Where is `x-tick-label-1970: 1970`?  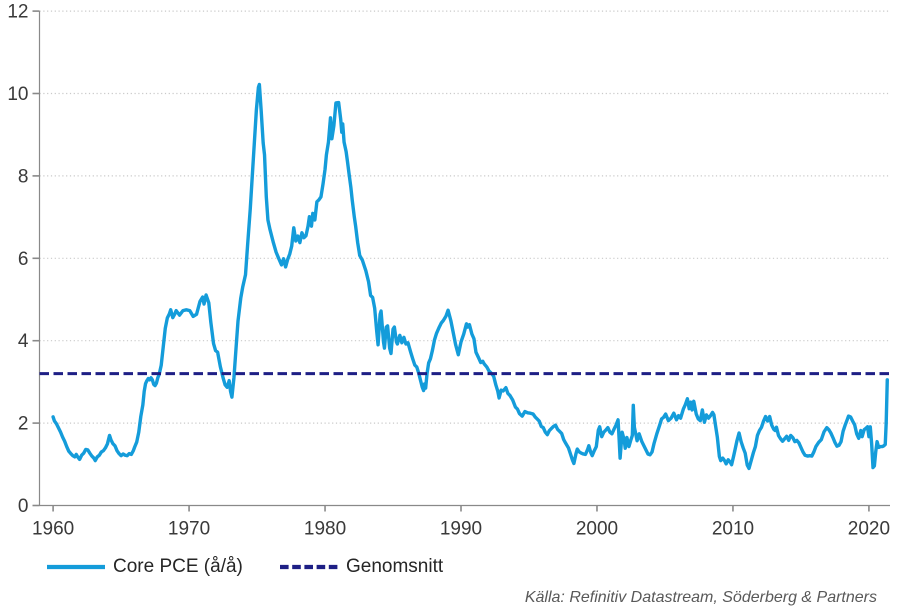
x-tick-label-1970: 1970 is located at coordinates (189, 529).